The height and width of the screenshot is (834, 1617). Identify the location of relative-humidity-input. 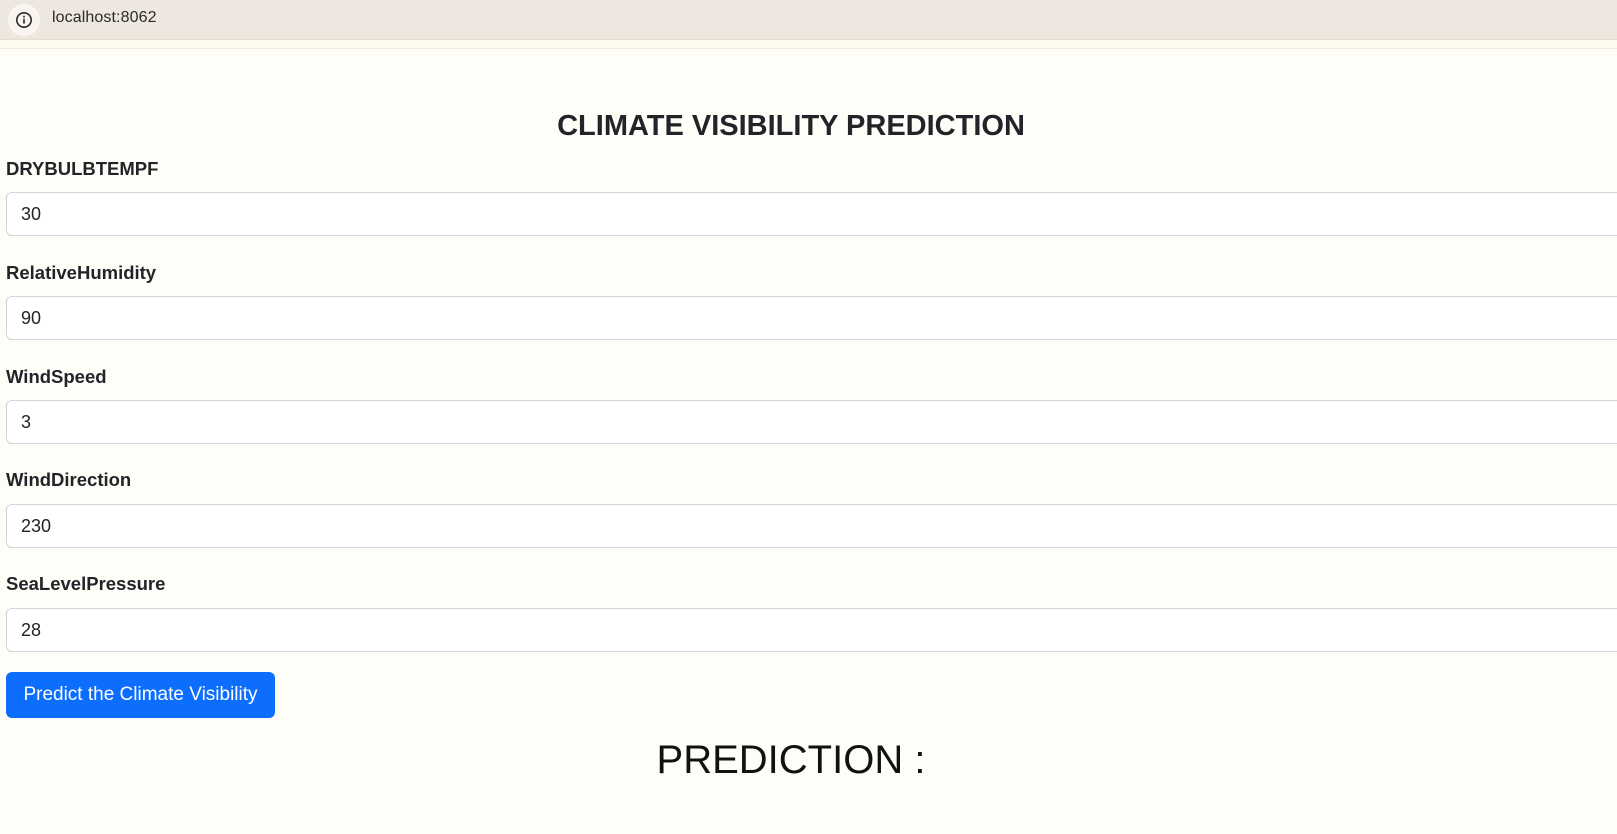
(811, 318).